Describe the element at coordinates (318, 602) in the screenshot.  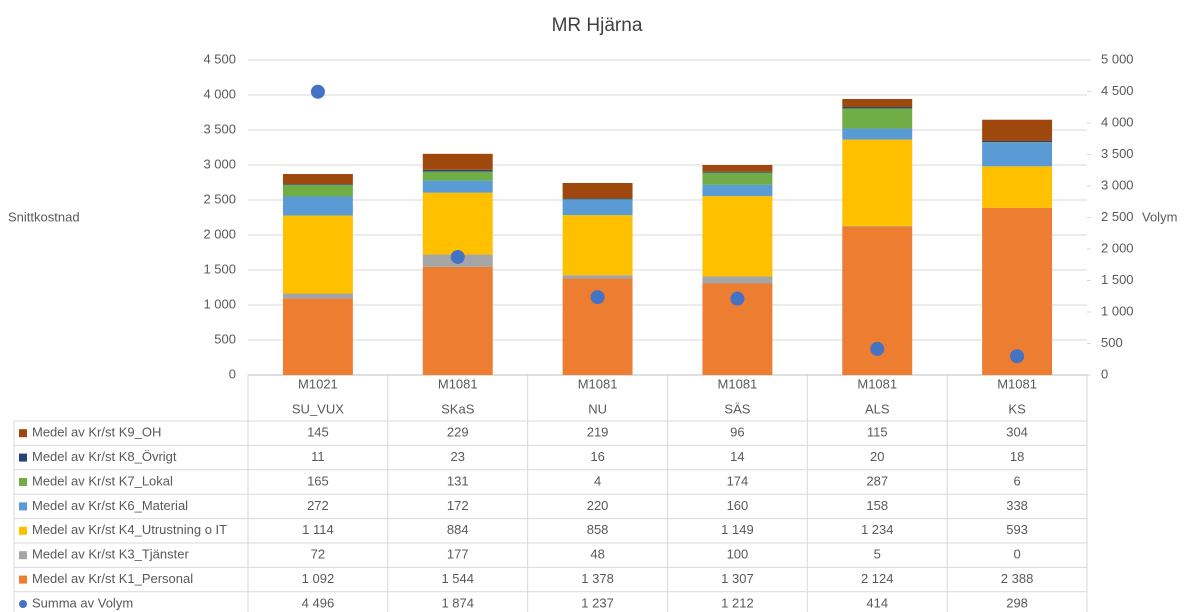
I see `data-label: 4 496` at that location.